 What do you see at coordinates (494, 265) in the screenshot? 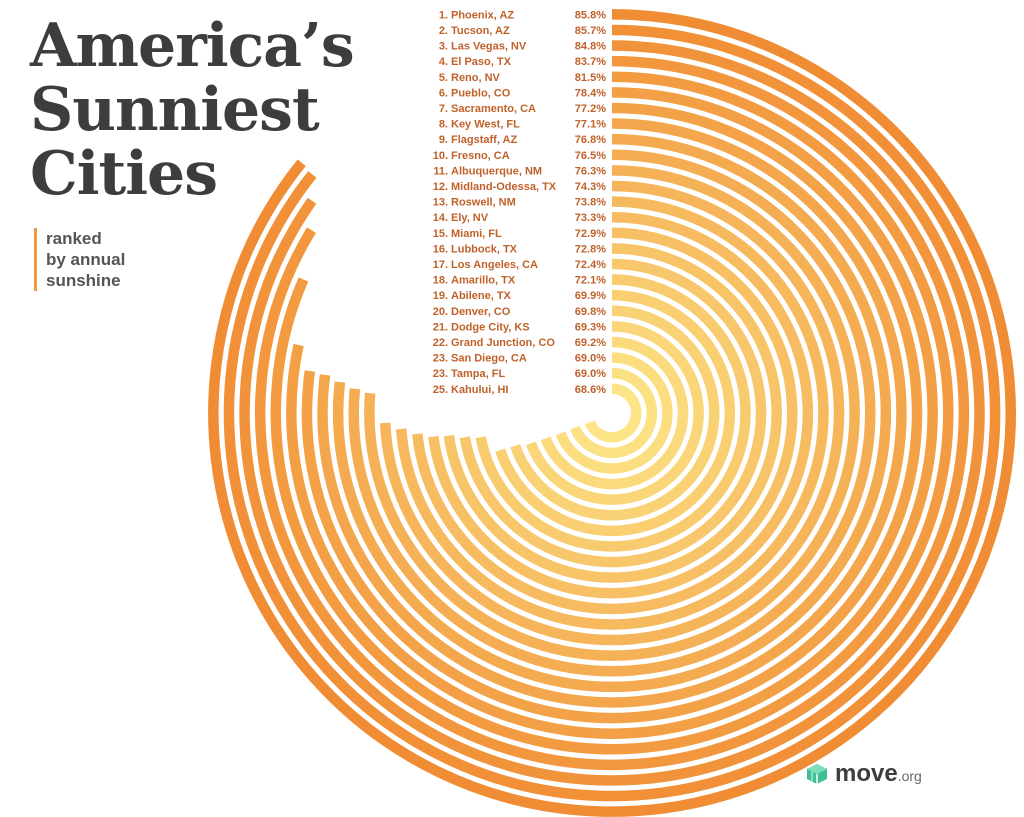
I see `city-label: Los Angeles, CA` at bounding box center [494, 265].